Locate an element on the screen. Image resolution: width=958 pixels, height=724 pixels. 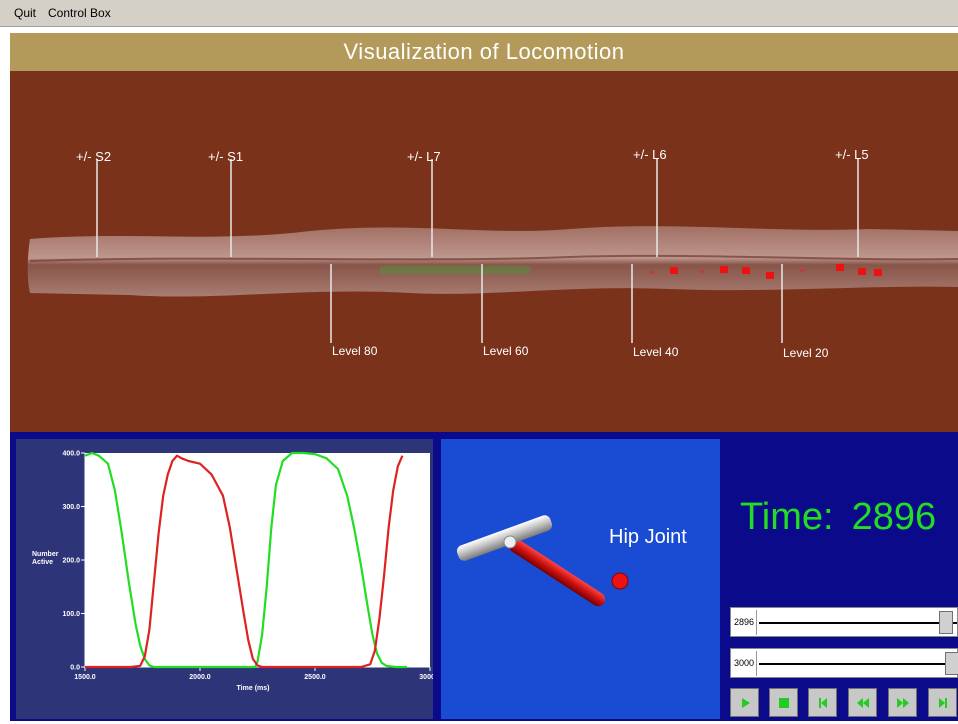
segment-markers is located at coordinates (477, 208).